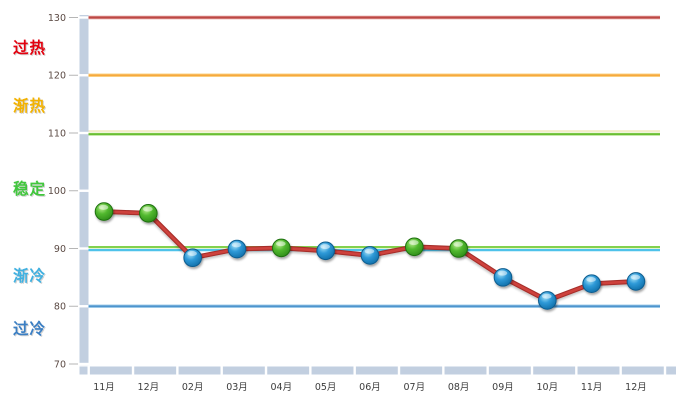 Image resolution: width=684 pixels, height=413 pixels. Describe the element at coordinates (30, 189) in the screenshot. I see `zone-label-stable: 稳定` at that location.